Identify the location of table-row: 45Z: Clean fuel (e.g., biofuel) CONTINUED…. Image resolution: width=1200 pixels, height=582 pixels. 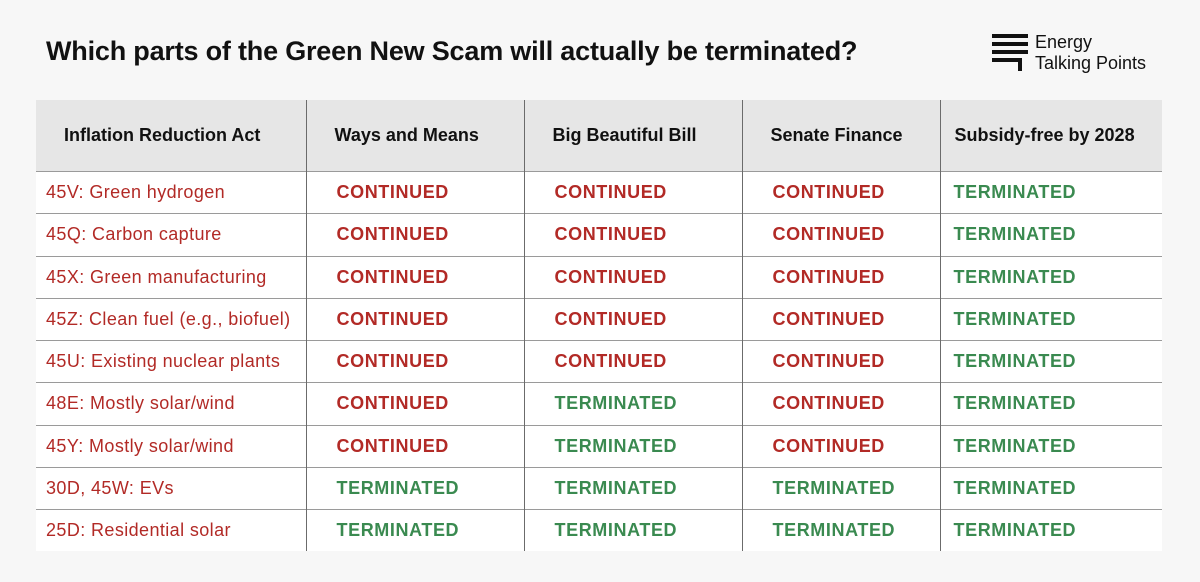
(599, 319).